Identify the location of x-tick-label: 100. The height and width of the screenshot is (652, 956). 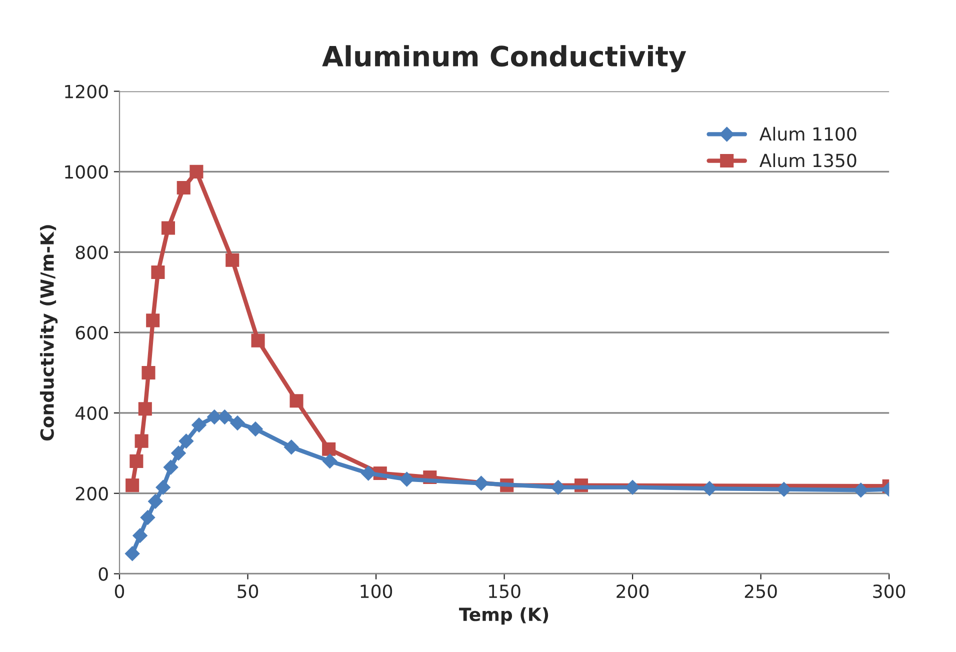
(376, 591).